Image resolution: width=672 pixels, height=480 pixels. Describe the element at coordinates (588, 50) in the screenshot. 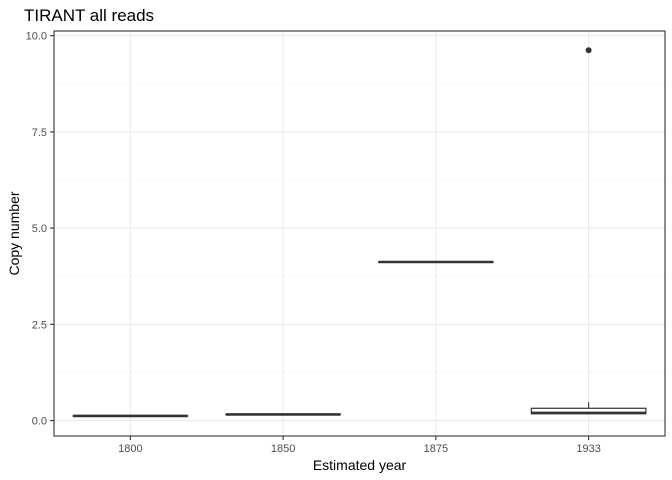

I see `outlier-point` at that location.